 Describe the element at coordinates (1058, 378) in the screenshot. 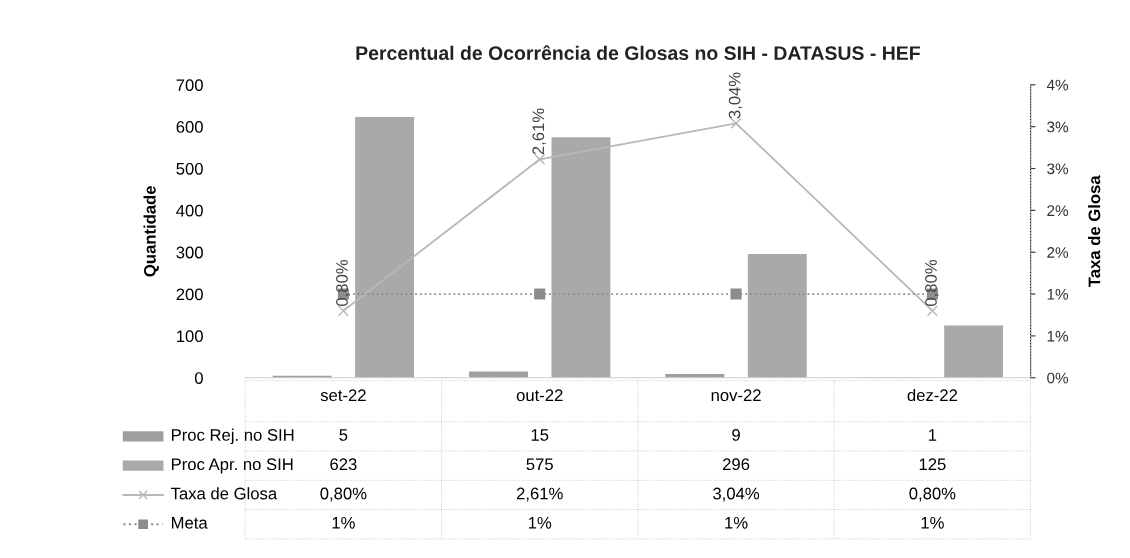

I see `y2-tick-label: 0%` at that location.